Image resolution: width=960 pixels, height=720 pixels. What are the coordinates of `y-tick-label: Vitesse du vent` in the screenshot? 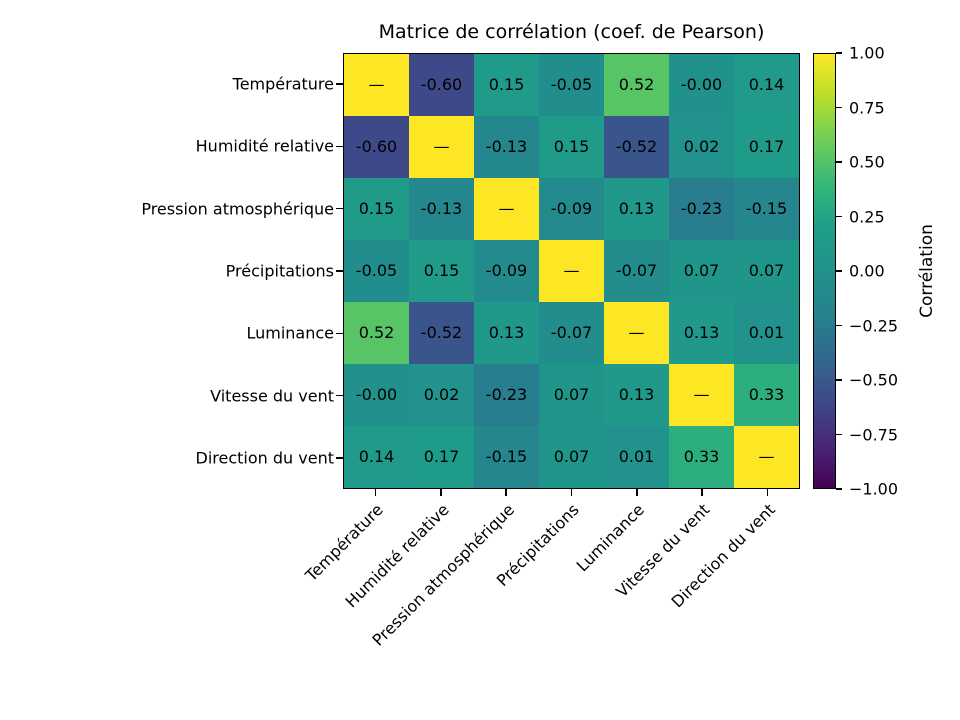 It's located at (272, 396).